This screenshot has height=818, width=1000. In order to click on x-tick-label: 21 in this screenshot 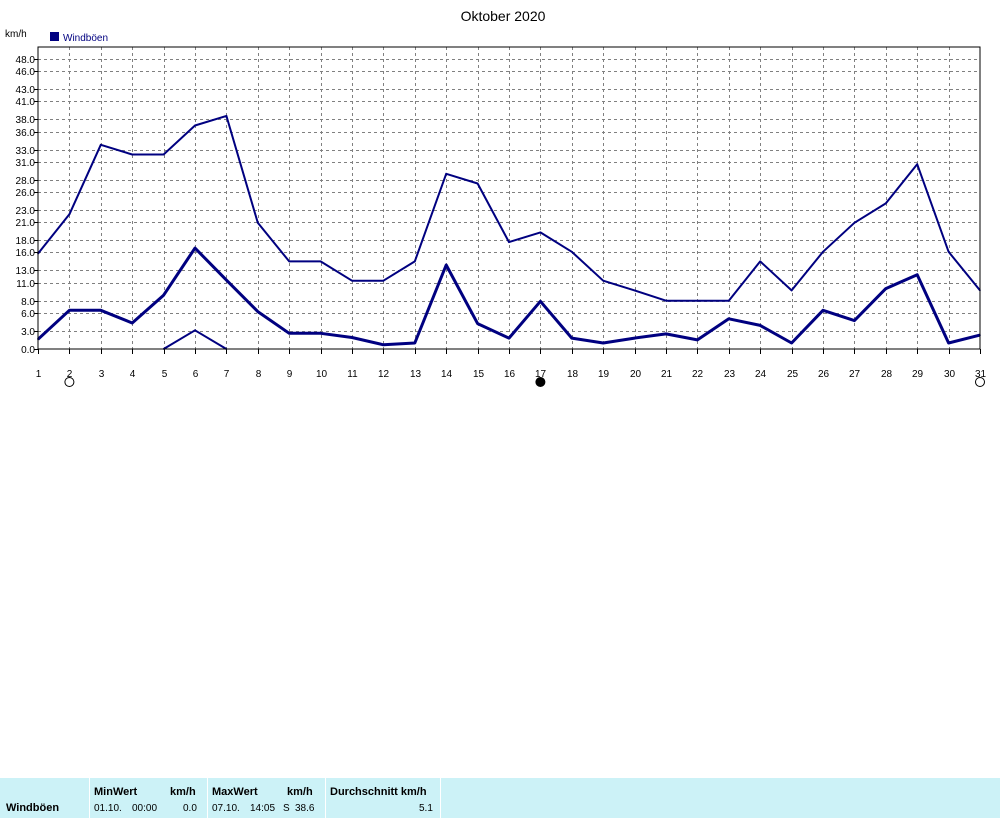, I will do `click(667, 374)`.